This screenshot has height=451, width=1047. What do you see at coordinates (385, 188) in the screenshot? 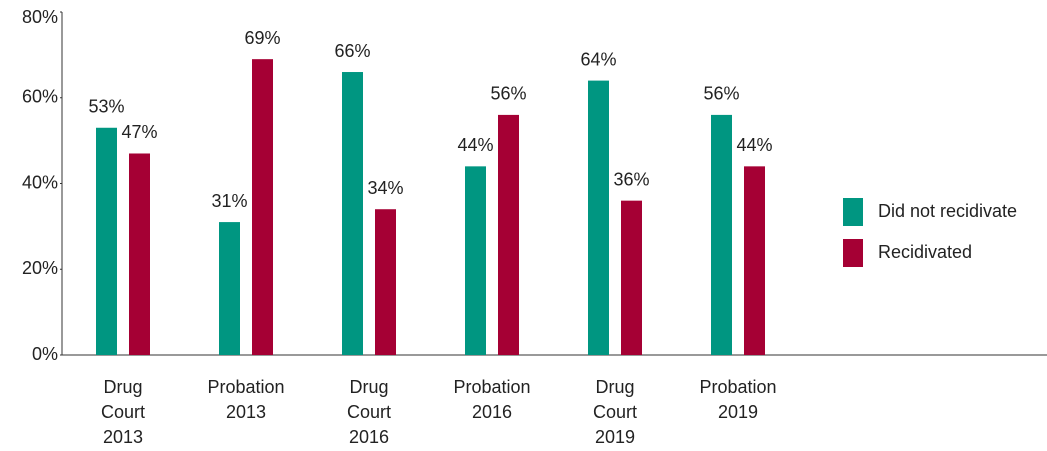
I see `value-label: 34%` at bounding box center [385, 188].